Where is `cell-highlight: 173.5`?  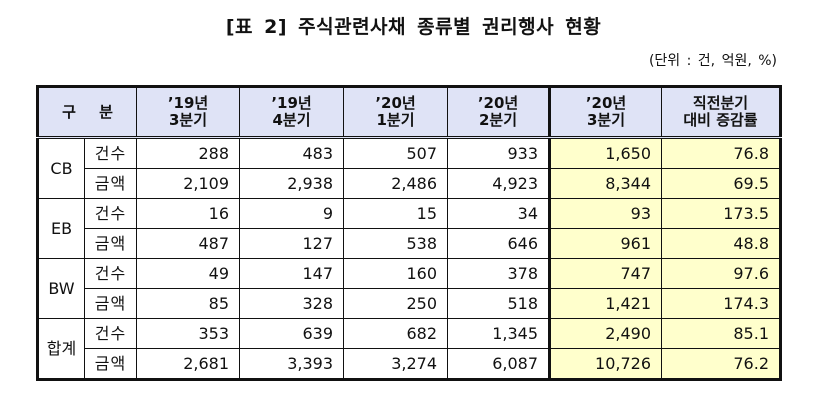 cell-highlight: 173.5 is located at coordinates (721, 213).